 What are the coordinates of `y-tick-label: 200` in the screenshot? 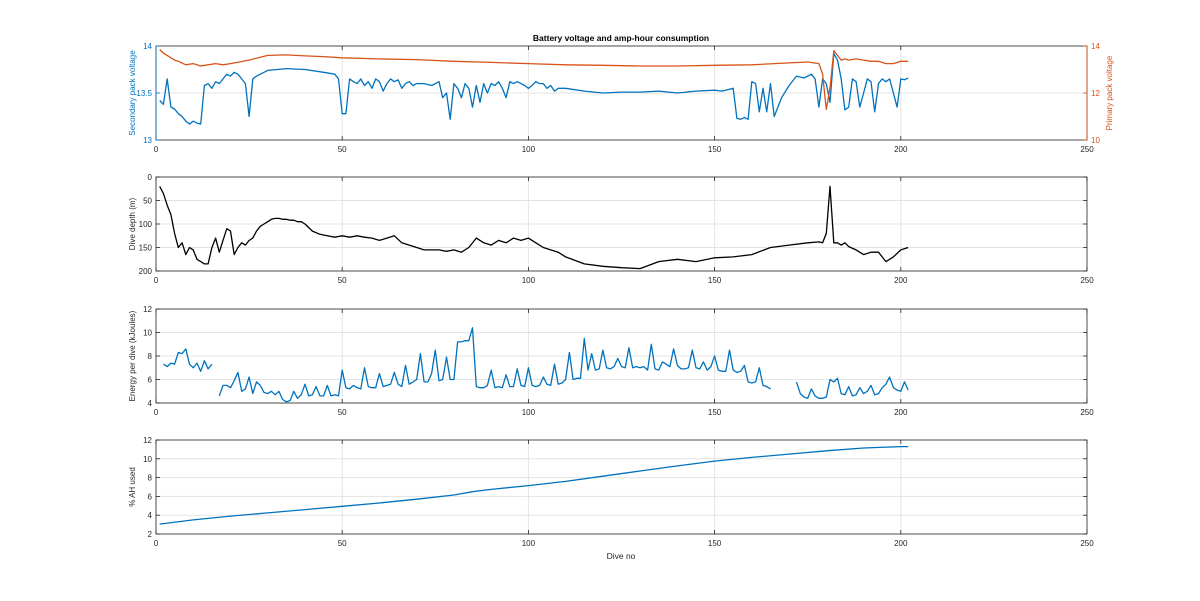 It's located at (146, 271).